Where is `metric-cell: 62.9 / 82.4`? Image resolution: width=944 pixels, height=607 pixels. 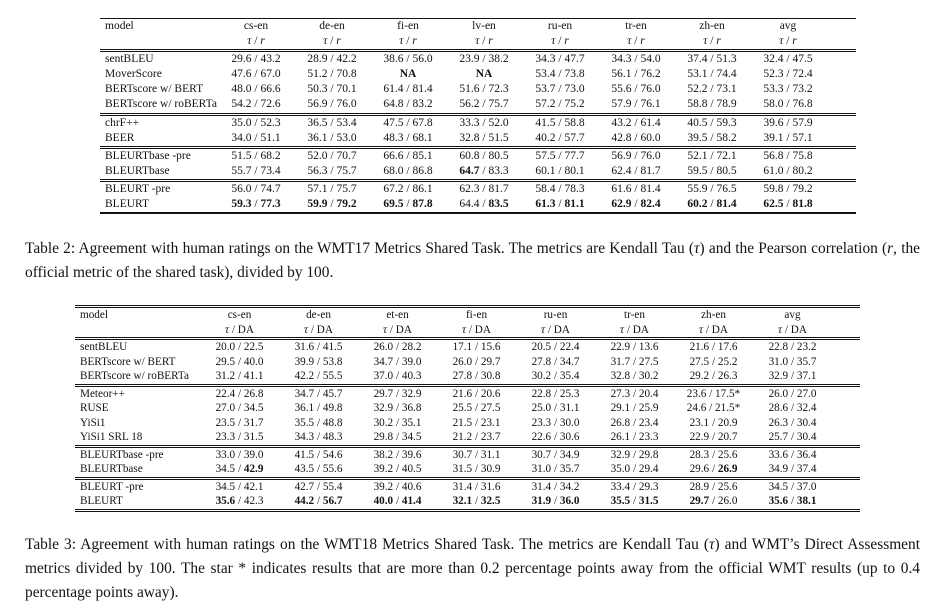
metric-cell: 62.9 / 82.4 is located at coordinates (636, 205).